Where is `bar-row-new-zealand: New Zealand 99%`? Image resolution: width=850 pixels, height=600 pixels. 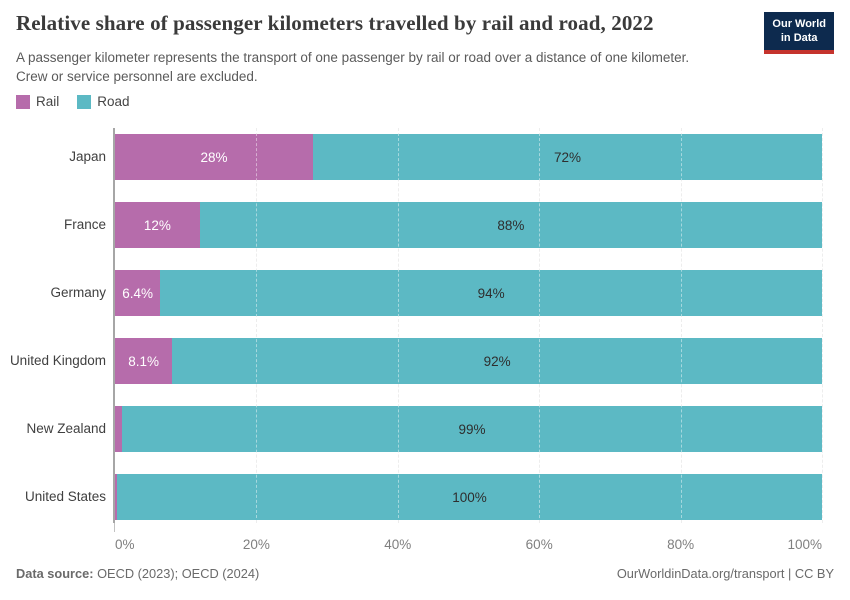
bar-row-new-zealand: New Zealand 99% is located at coordinates (424, 429).